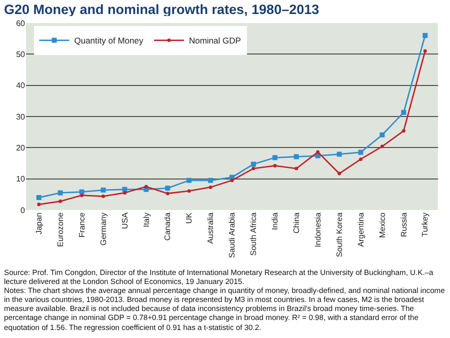  What do you see at coordinates (296, 223) in the screenshot?
I see `x-tick-label: China` at bounding box center [296, 223].